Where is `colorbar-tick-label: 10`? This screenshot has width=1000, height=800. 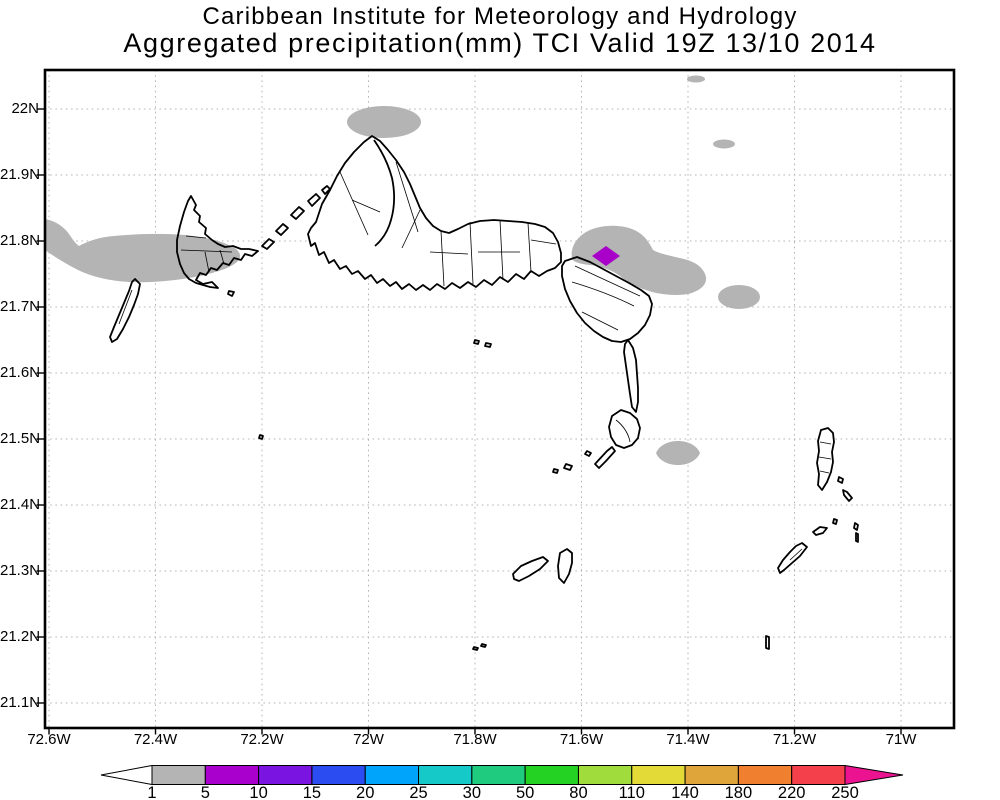
colorbar-tick-label: 10 is located at coordinates (258, 792).